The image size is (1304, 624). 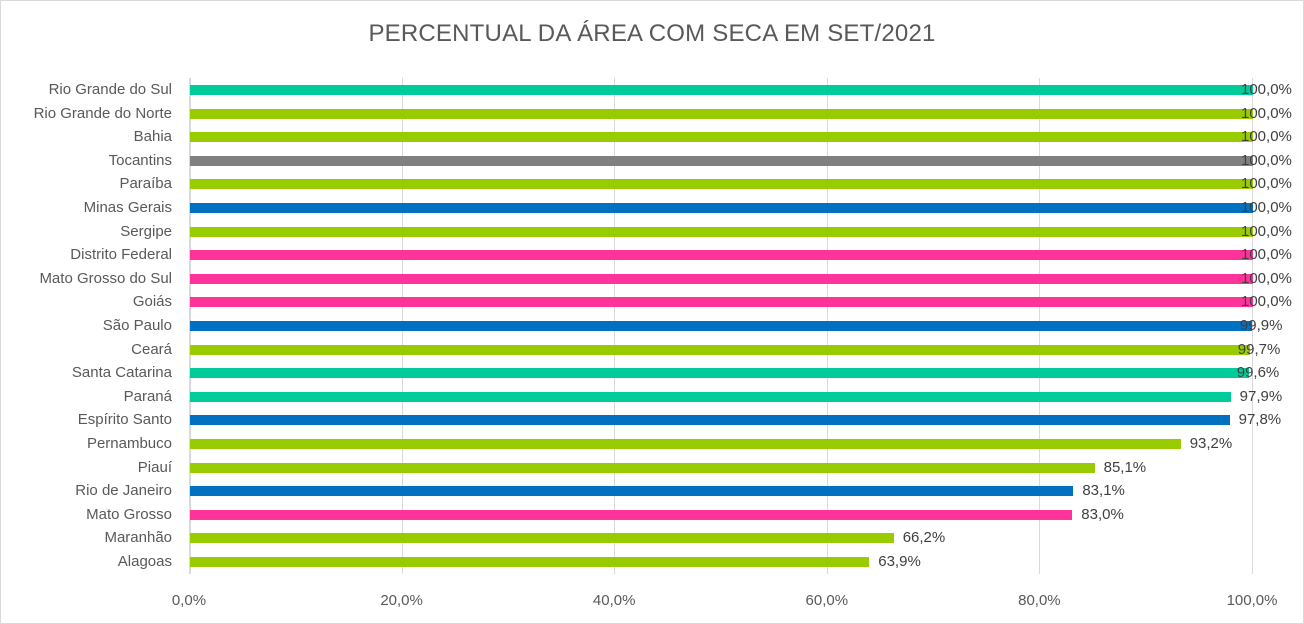 What do you see at coordinates (189, 600) in the screenshot?
I see `x-tick-label: 0,0%` at bounding box center [189, 600].